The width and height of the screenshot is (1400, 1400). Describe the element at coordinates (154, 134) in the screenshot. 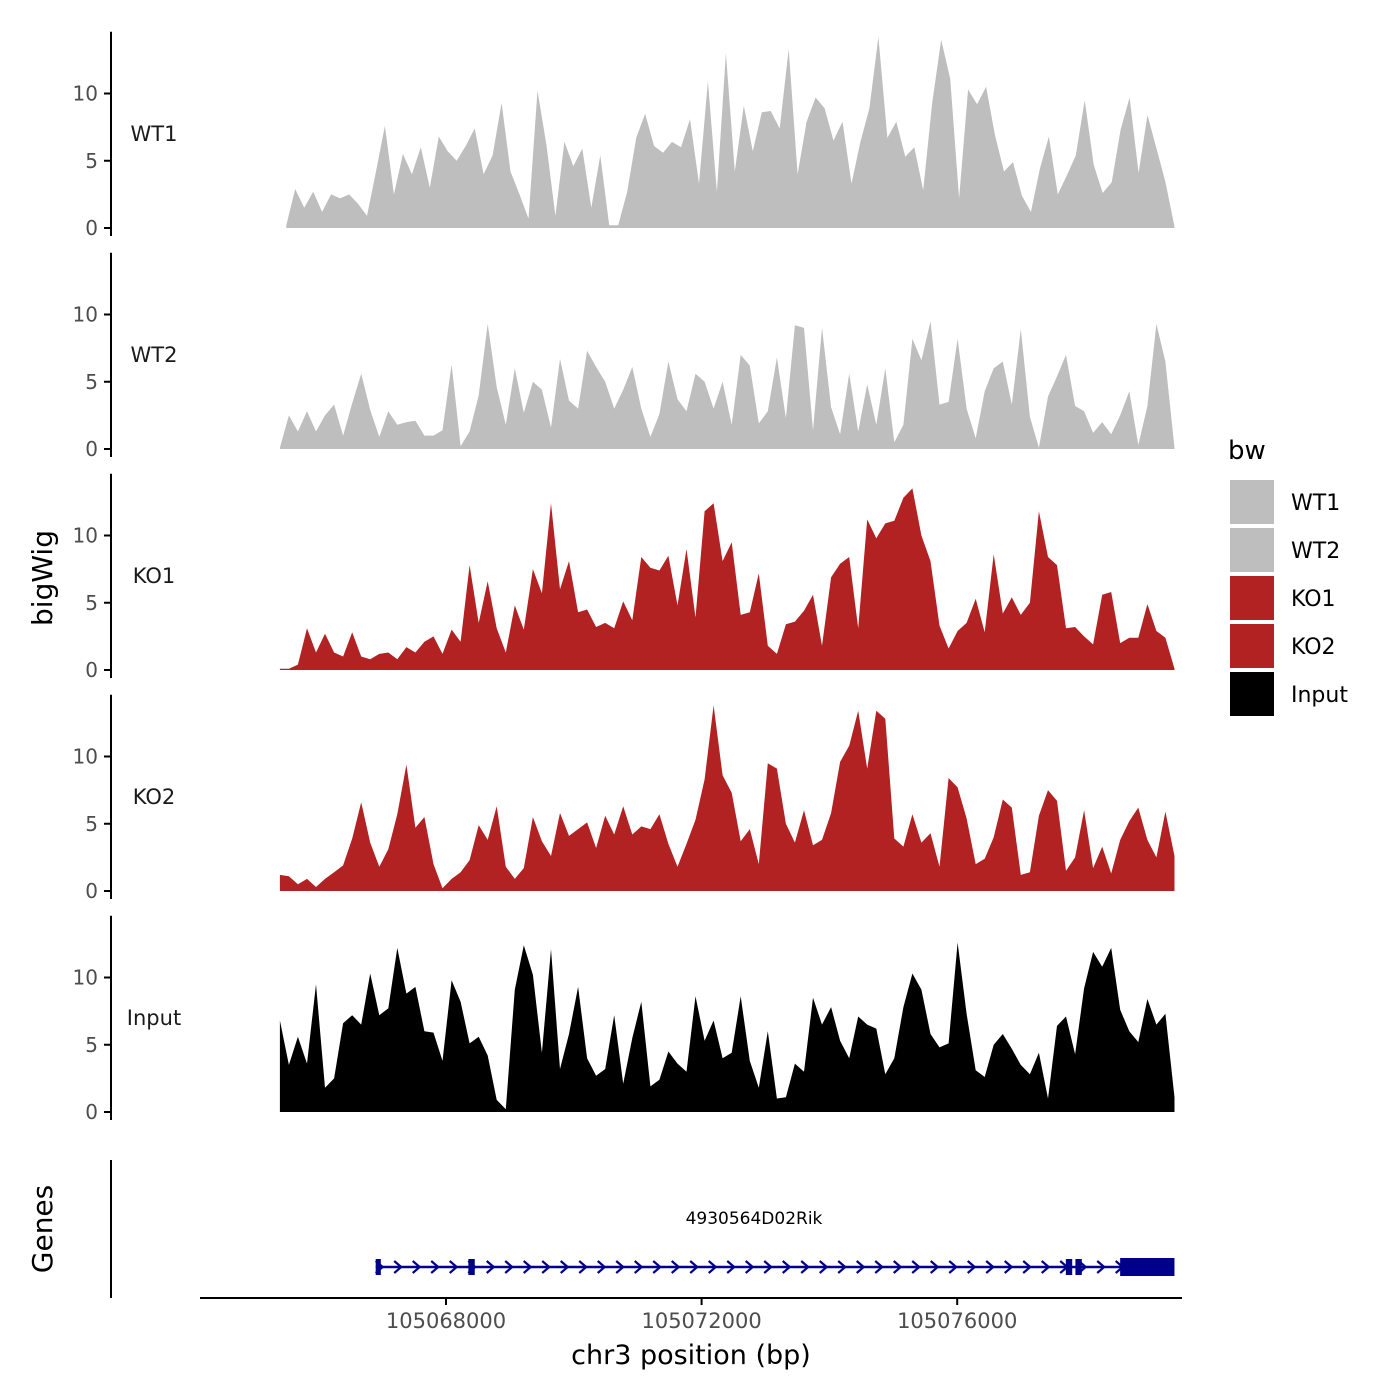

I see `track-label-wt1: WT1` at that location.